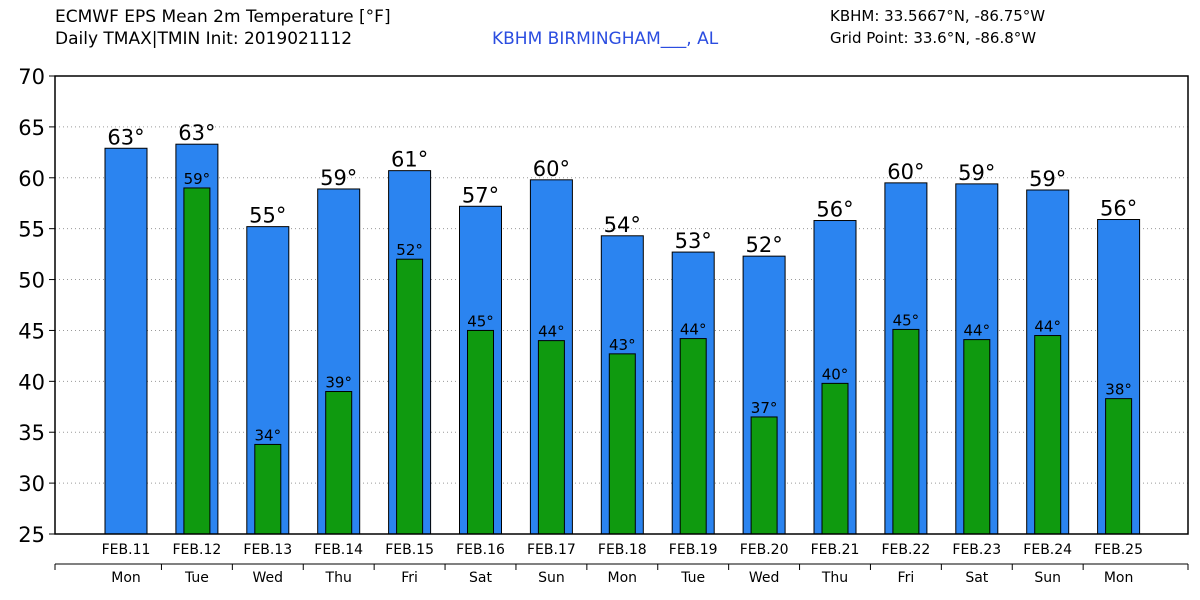 The image size is (1200, 600). I want to click on chart-title: ECMWF EPS Mean 2m Temperature [°F], so click(223, 17).